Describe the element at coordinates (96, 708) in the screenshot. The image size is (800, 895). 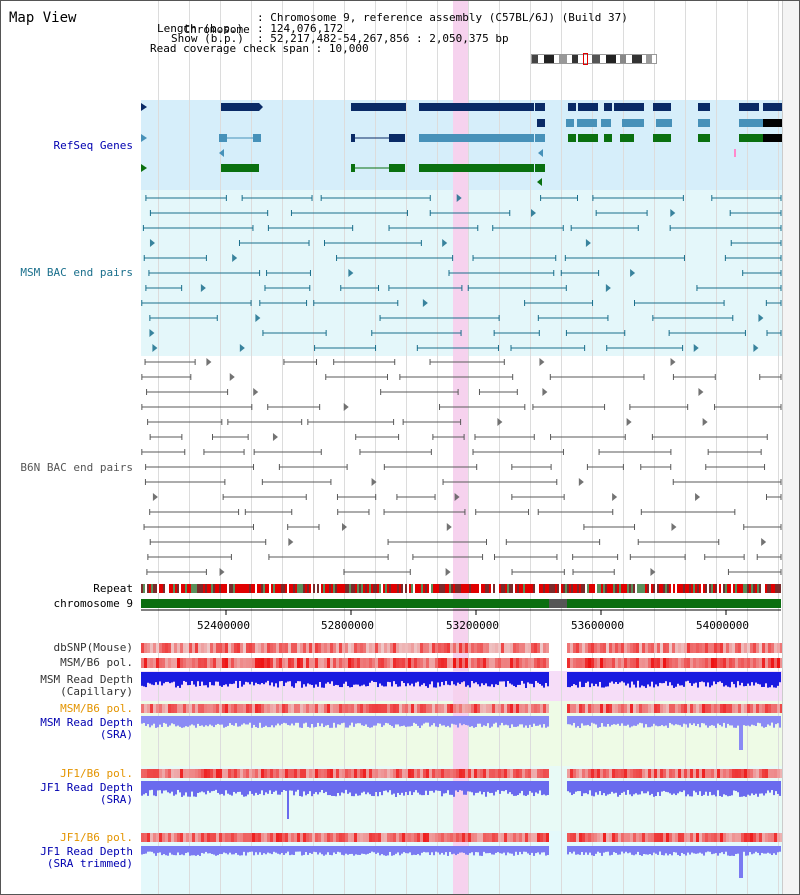
I see `track-label-msm-b6-pol-sra: MSM/B6 pol.` at that location.